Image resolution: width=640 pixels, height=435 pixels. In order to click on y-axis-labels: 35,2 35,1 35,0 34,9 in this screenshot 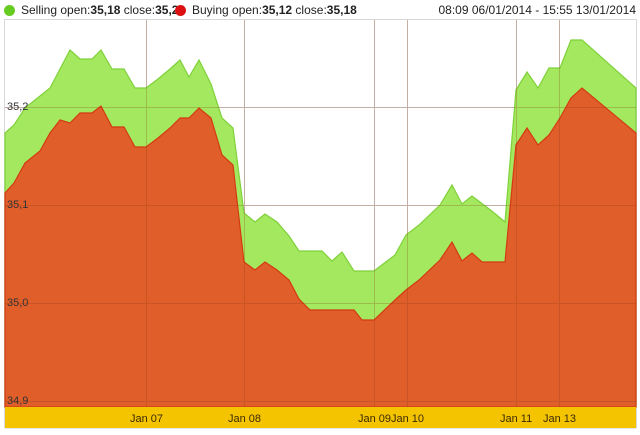, I will do `click(17, 254)`.